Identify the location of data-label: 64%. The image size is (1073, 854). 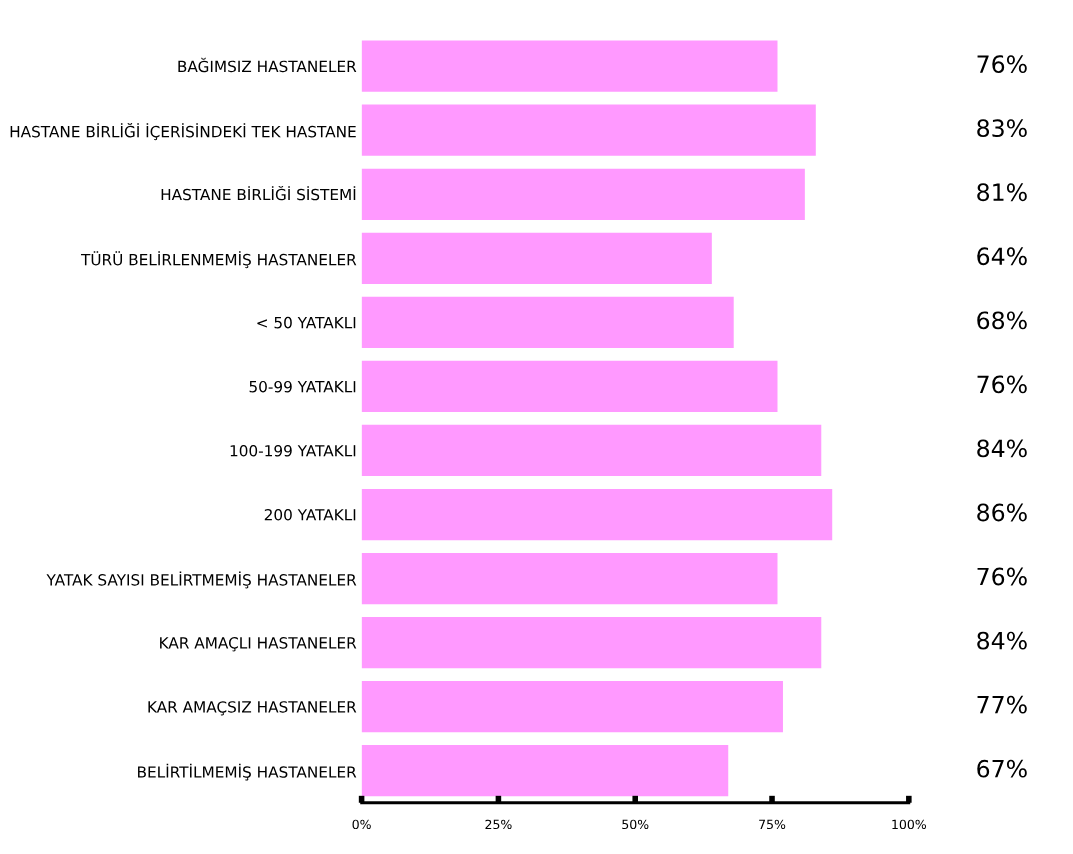
(1002, 256).